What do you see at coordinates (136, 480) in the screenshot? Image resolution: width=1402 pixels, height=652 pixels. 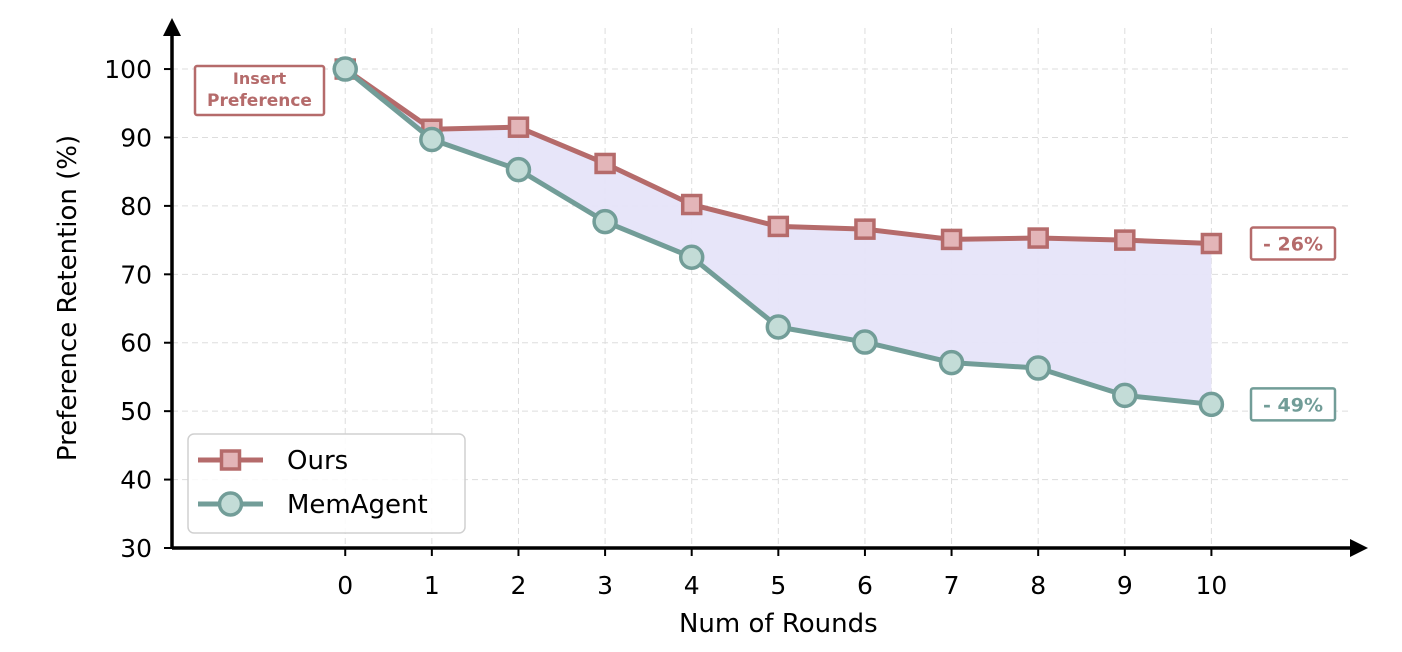 I see `y-tick-label: 40` at bounding box center [136, 480].